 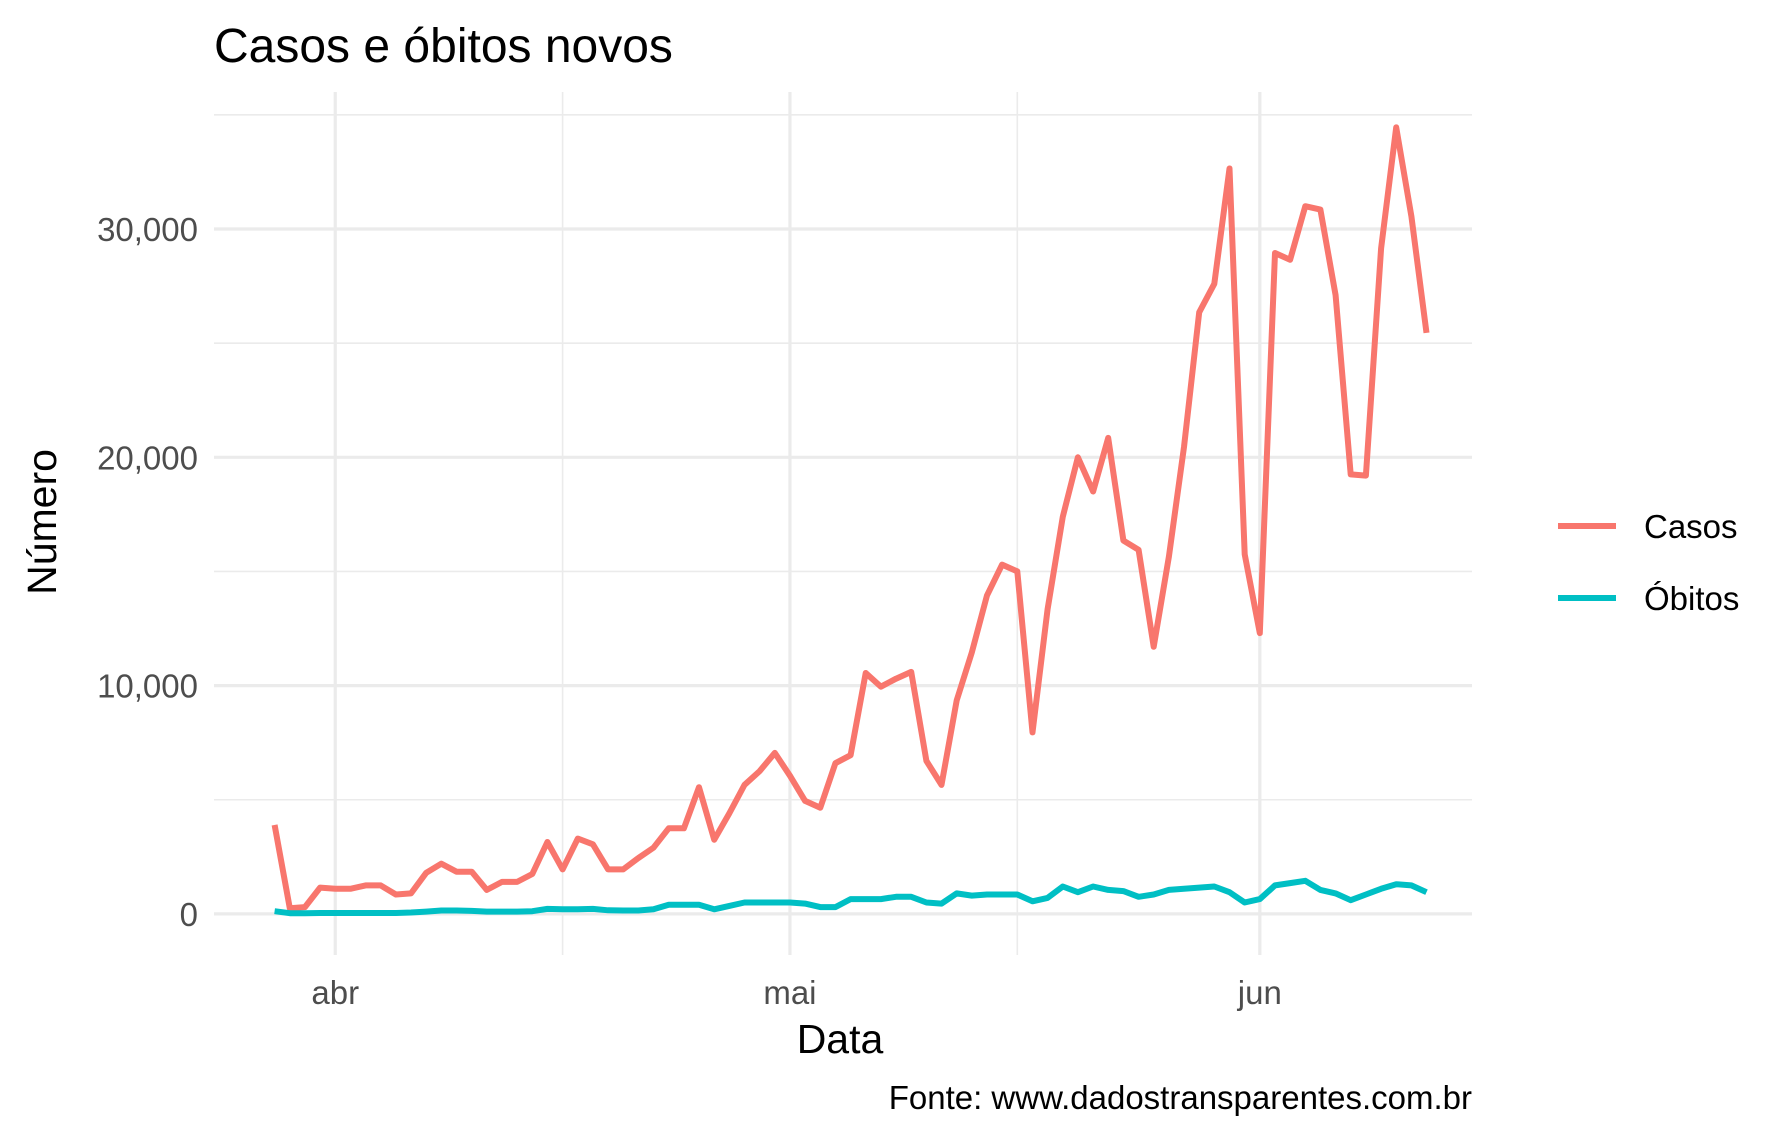 I want to click on x-tick-label: mai, so click(x=789, y=992).